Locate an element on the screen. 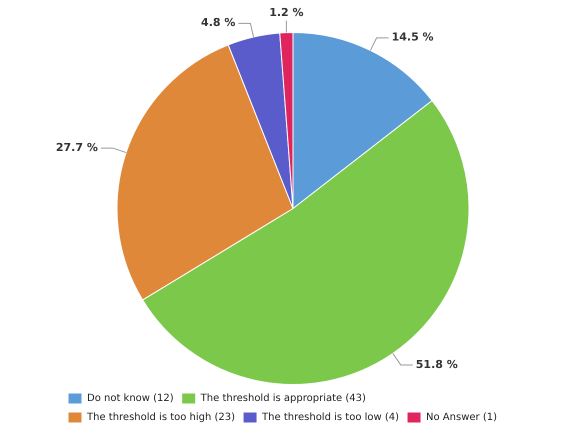 This screenshot has height=437, width=586. data-label: 51.8 % is located at coordinates (437, 364).